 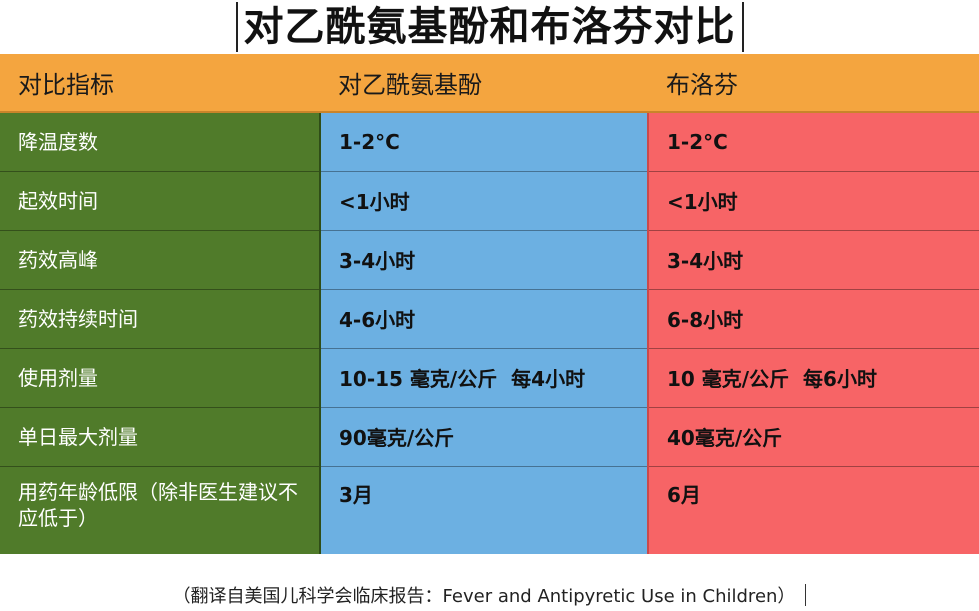 What do you see at coordinates (160, 437) in the screenshot?
I see `metric-cell: 单日最大剂量` at bounding box center [160, 437].